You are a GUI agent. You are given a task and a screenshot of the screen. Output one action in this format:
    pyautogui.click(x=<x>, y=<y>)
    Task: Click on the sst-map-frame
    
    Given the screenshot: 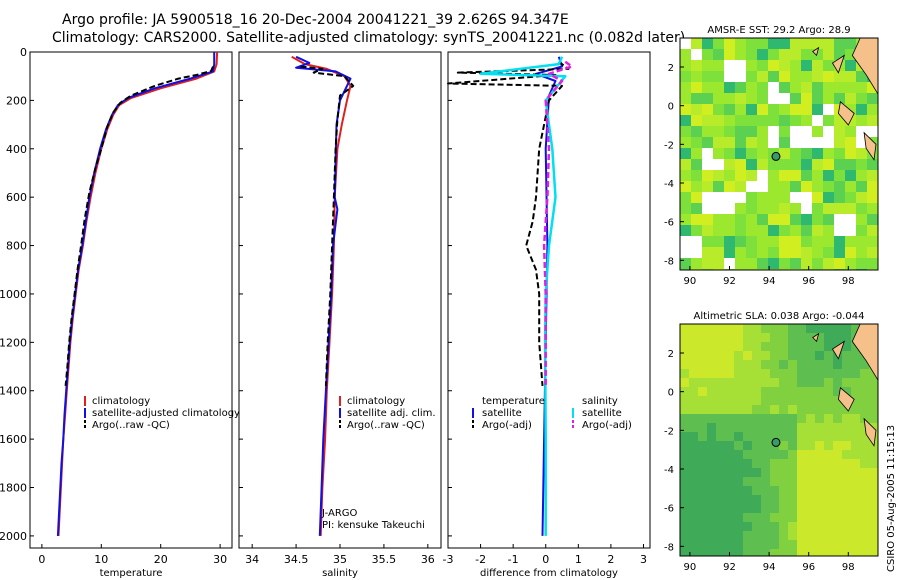 What is the action you would take?
    pyautogui.click(x=779, y=154)
    